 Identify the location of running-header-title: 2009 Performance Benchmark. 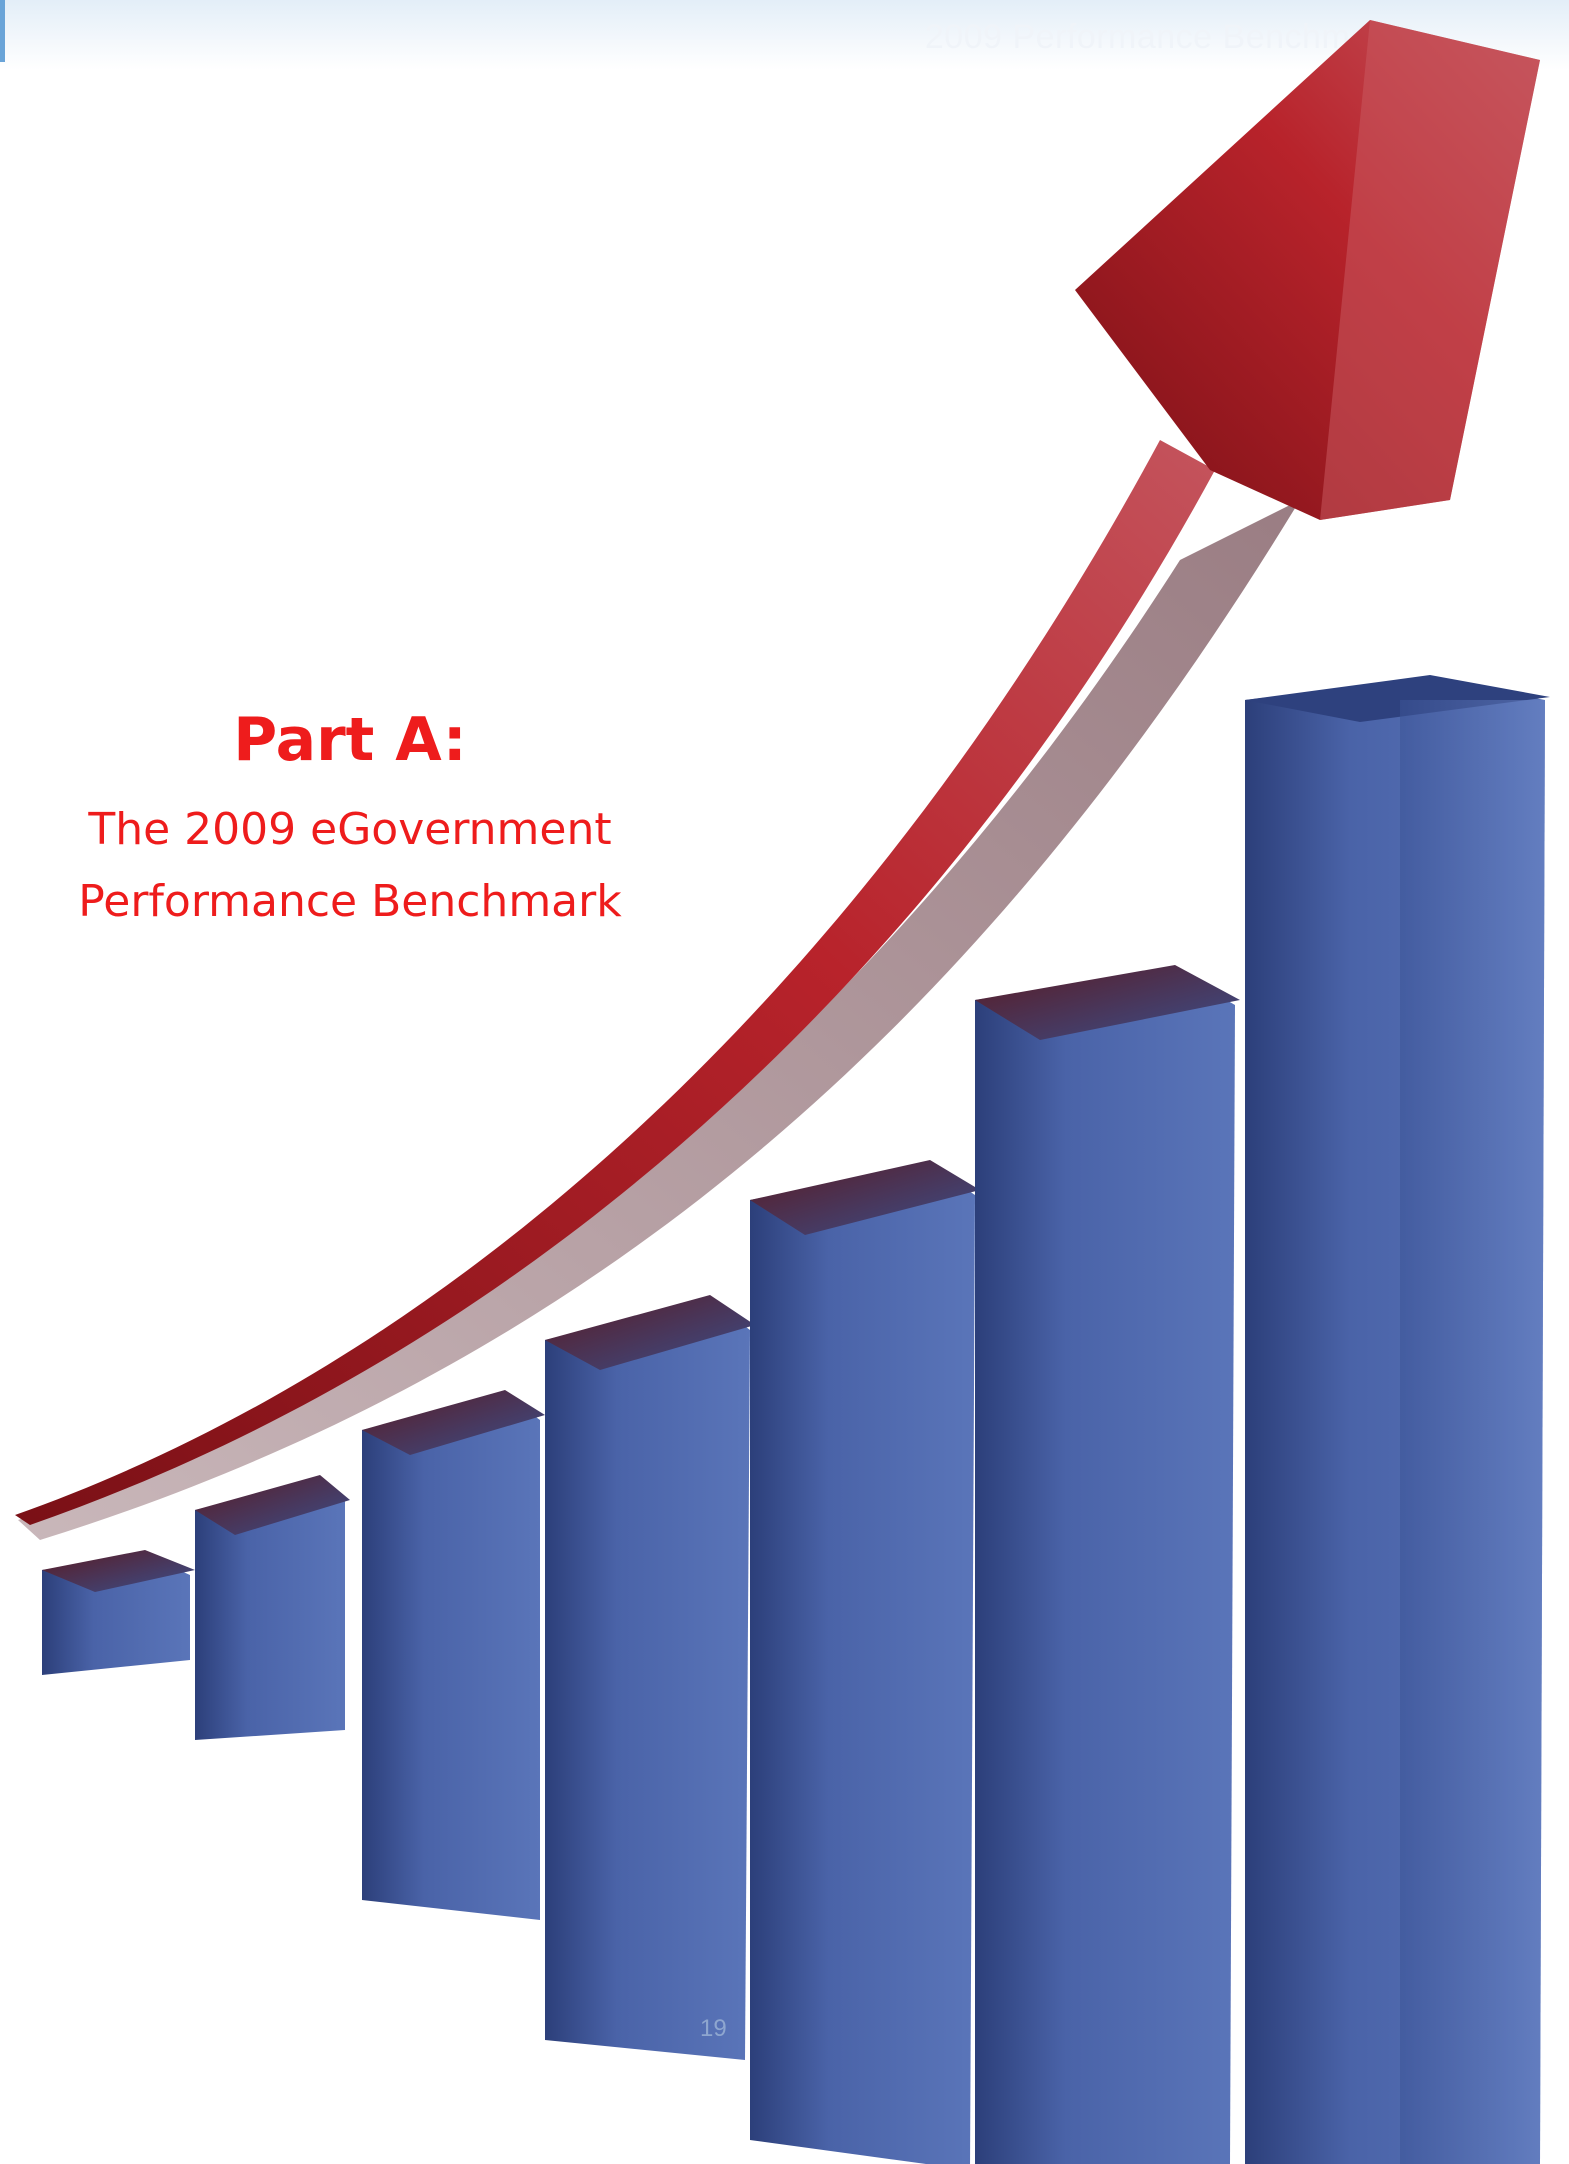
(1161, 37).